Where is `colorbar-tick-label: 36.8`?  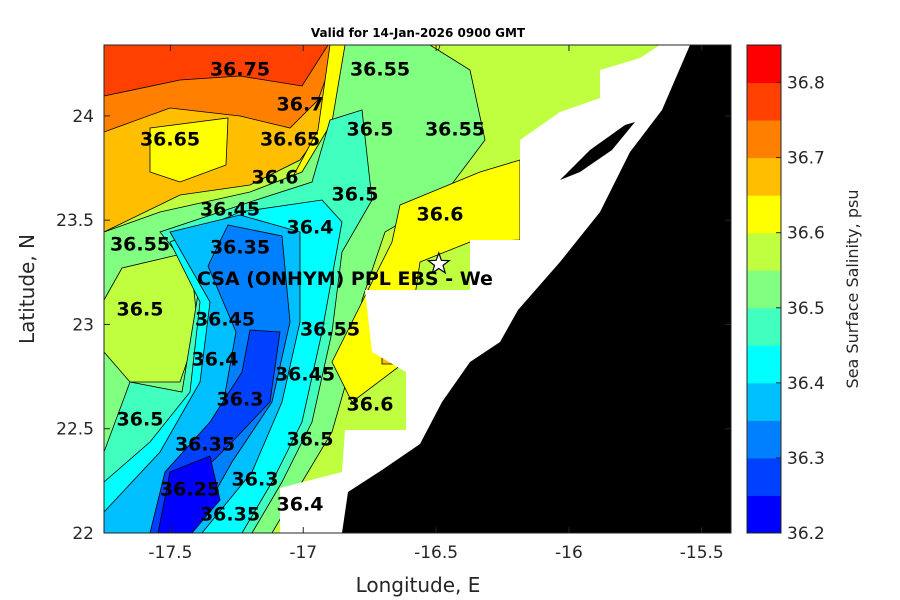
colorbar-tick-label: 36.8 is located at coordinates (806, 84).